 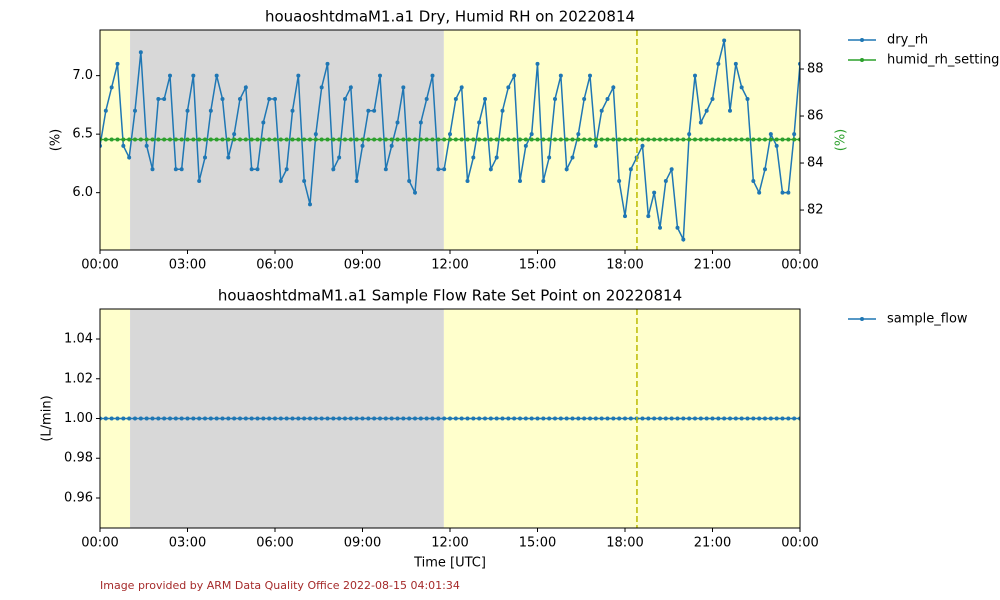 I want to click on x-tick-label: 06:00, so click(x=274, y=543).